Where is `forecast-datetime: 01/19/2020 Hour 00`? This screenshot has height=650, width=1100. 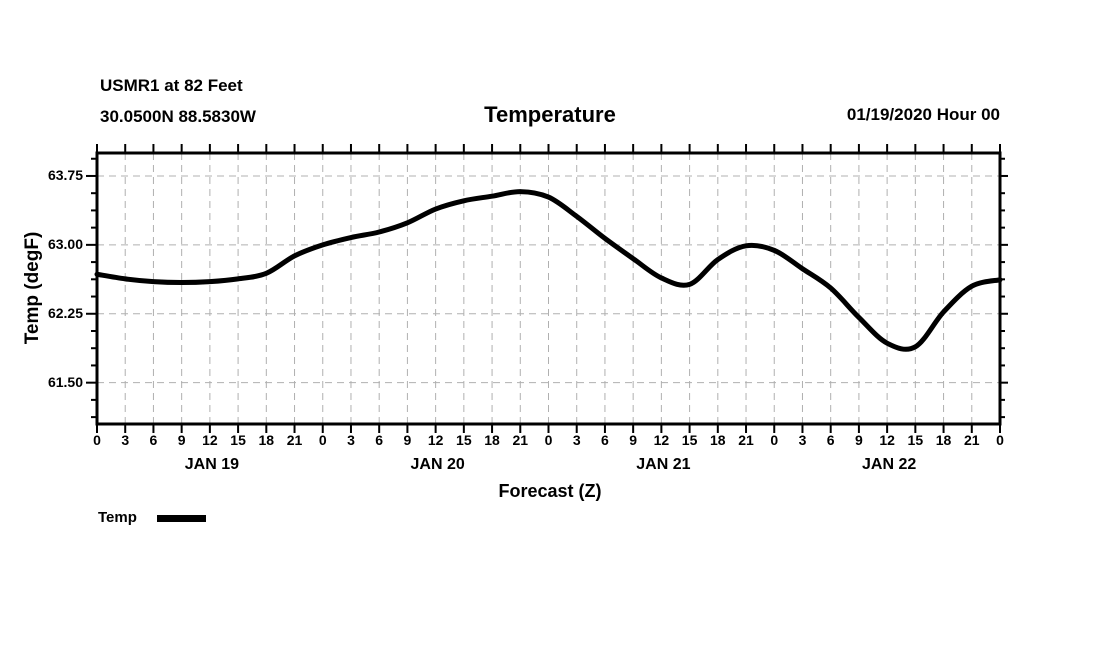
forecast-datetime: 01/19/2020 Hour 00 is located at coordinates (923, 114).